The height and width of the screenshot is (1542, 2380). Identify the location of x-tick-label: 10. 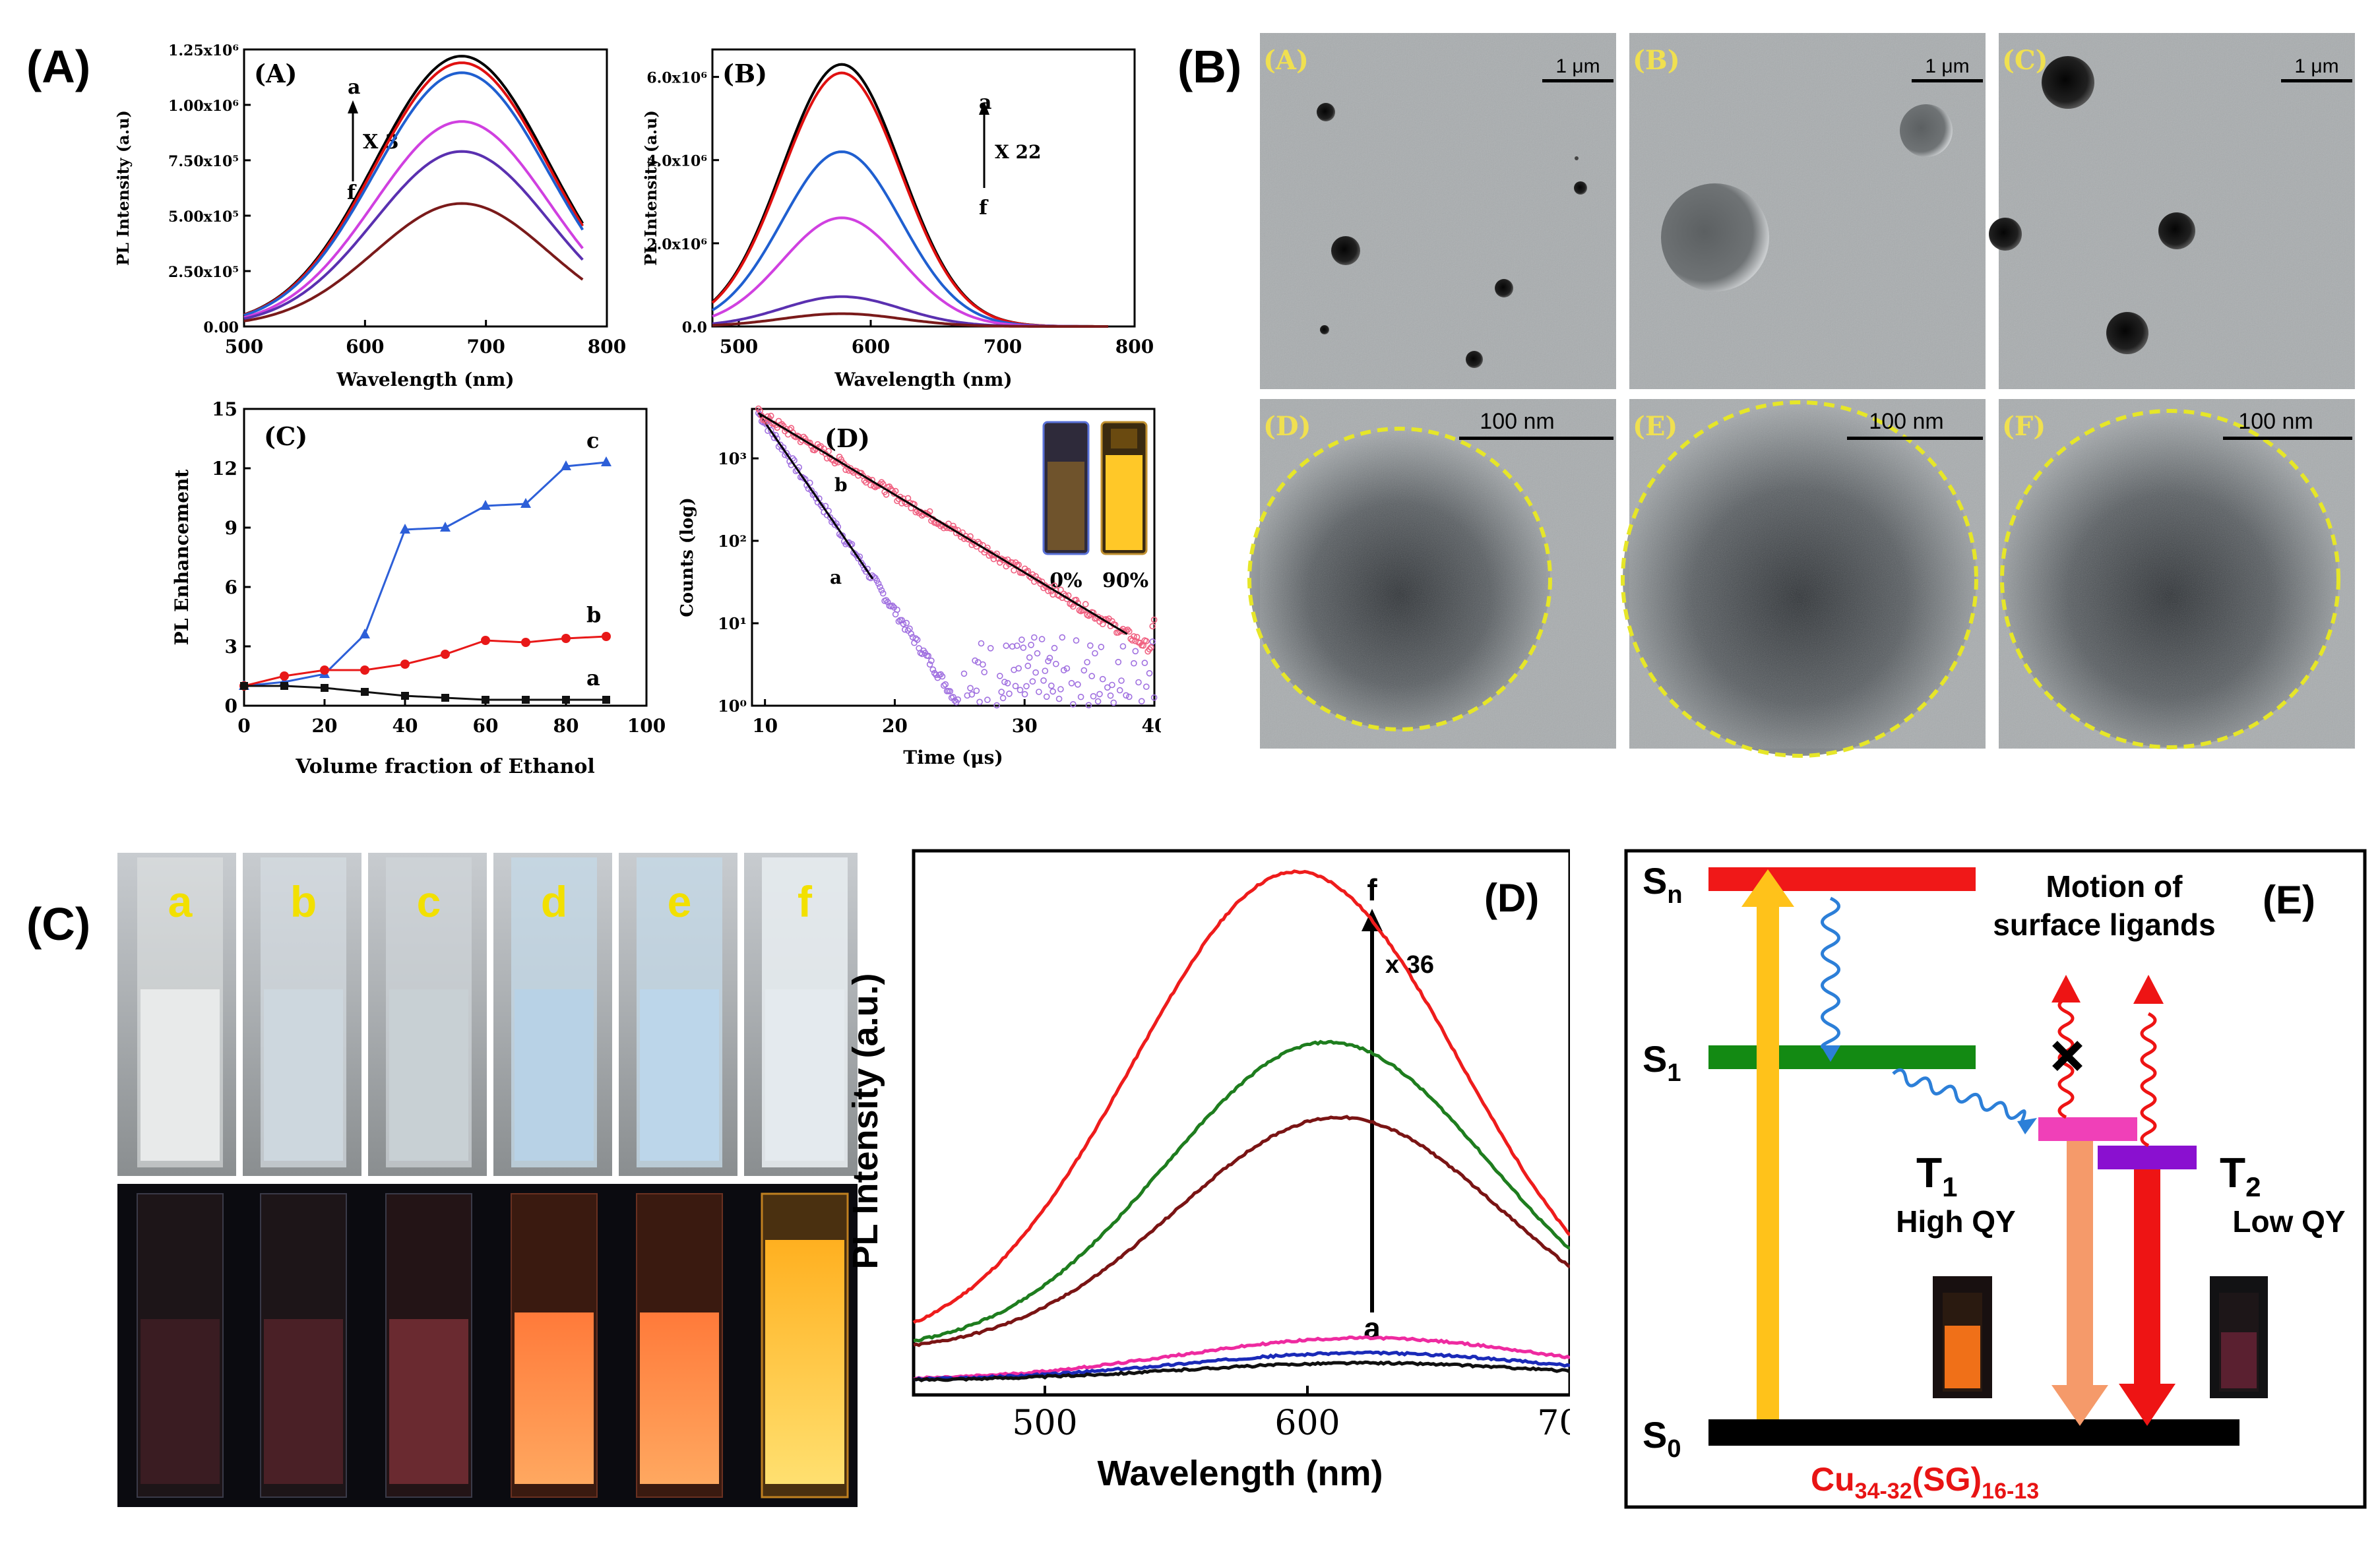
(765, 726).